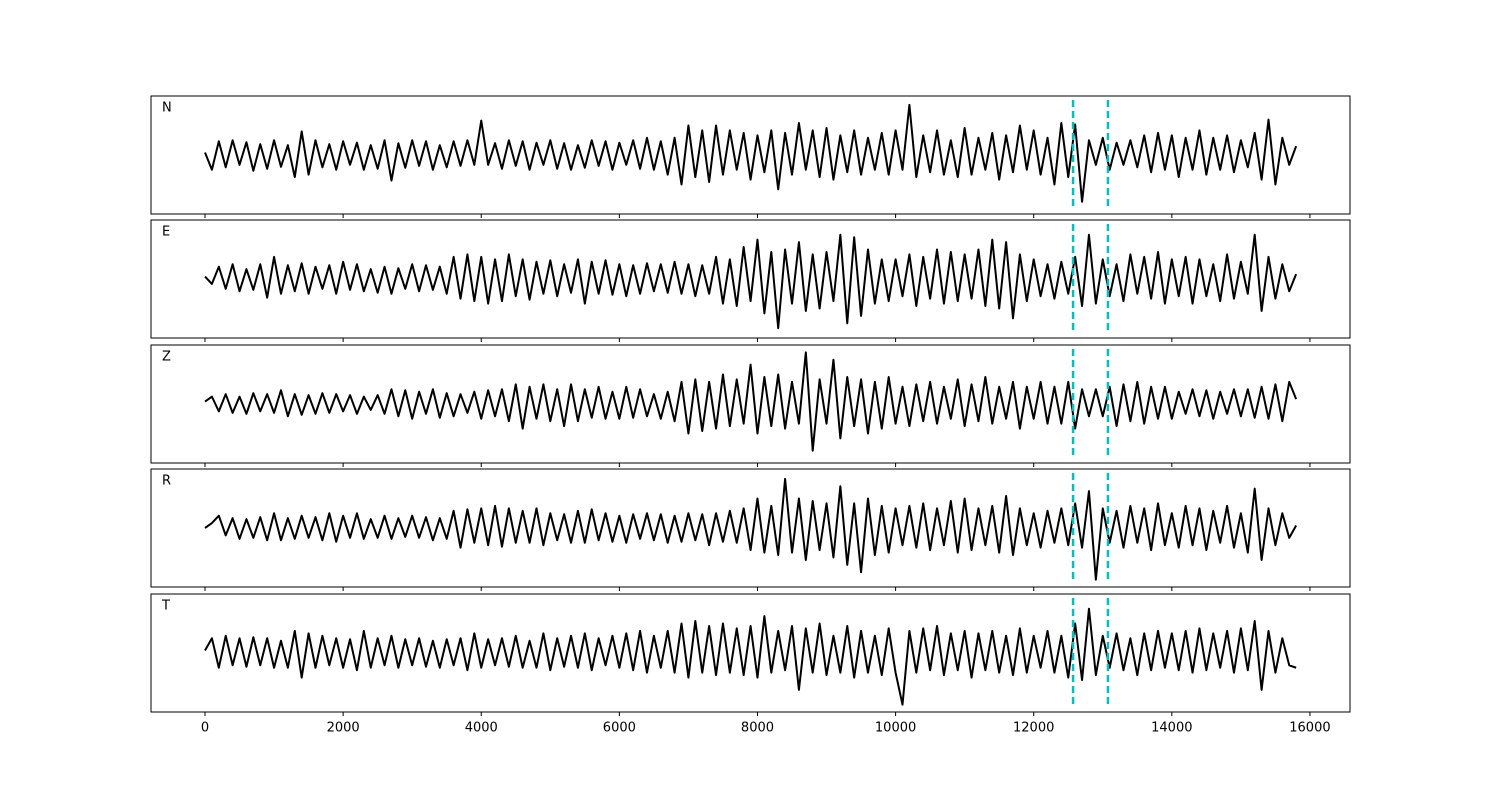 The width and height of the screenshot is (1500, 800). What do you see at coordinates (165, 606) in the screenshot?
I see `panel-label: T` at bounding box center [165, 606].